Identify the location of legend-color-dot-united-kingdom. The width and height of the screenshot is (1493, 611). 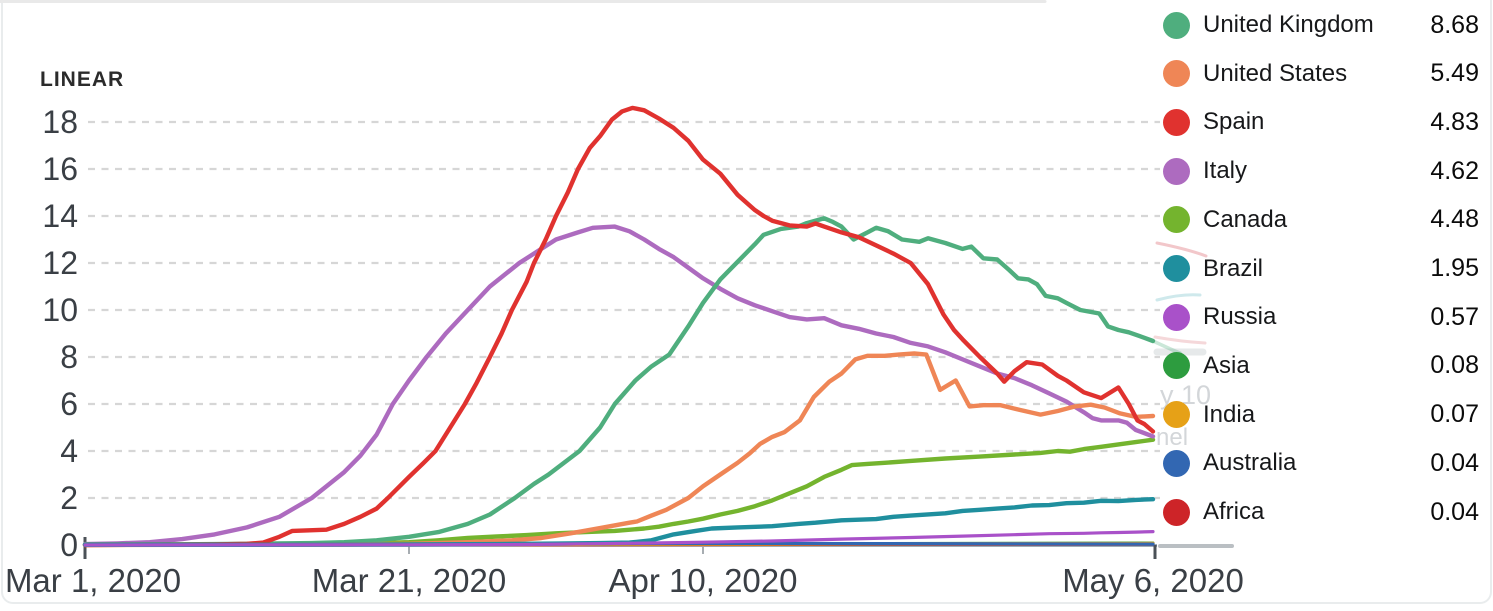
(1176, 25).